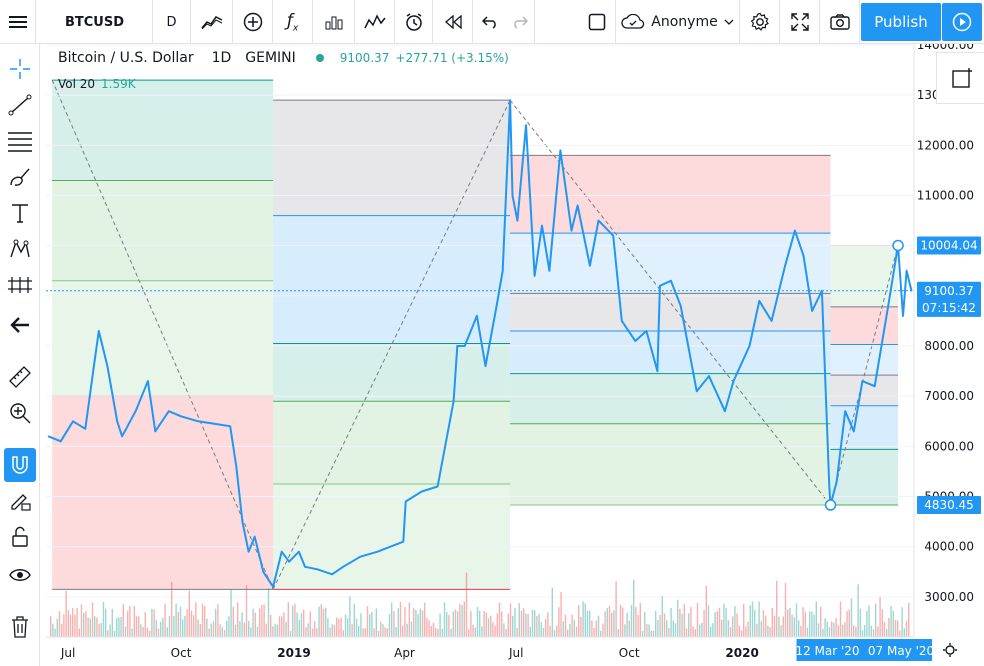  Describe the element at coordinates (20, 177) in the screenshot. I see `brush-tool` at that location.